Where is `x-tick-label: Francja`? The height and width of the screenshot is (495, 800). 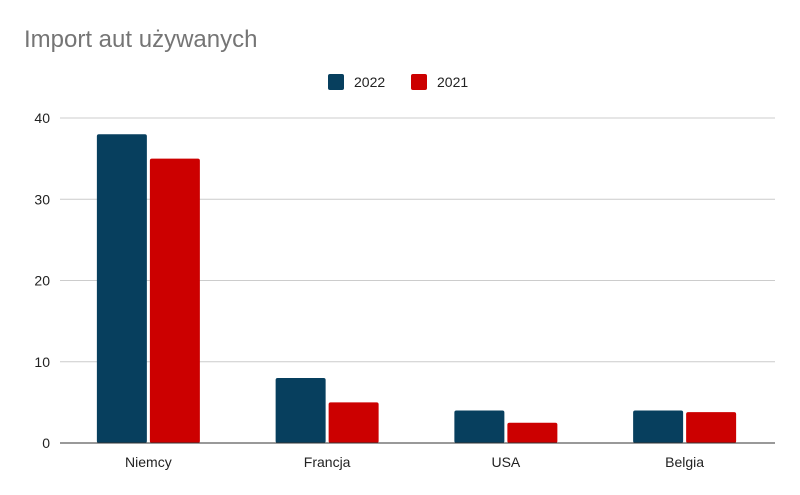 x-tick-label: Francja is located at coordinates (327, 462).